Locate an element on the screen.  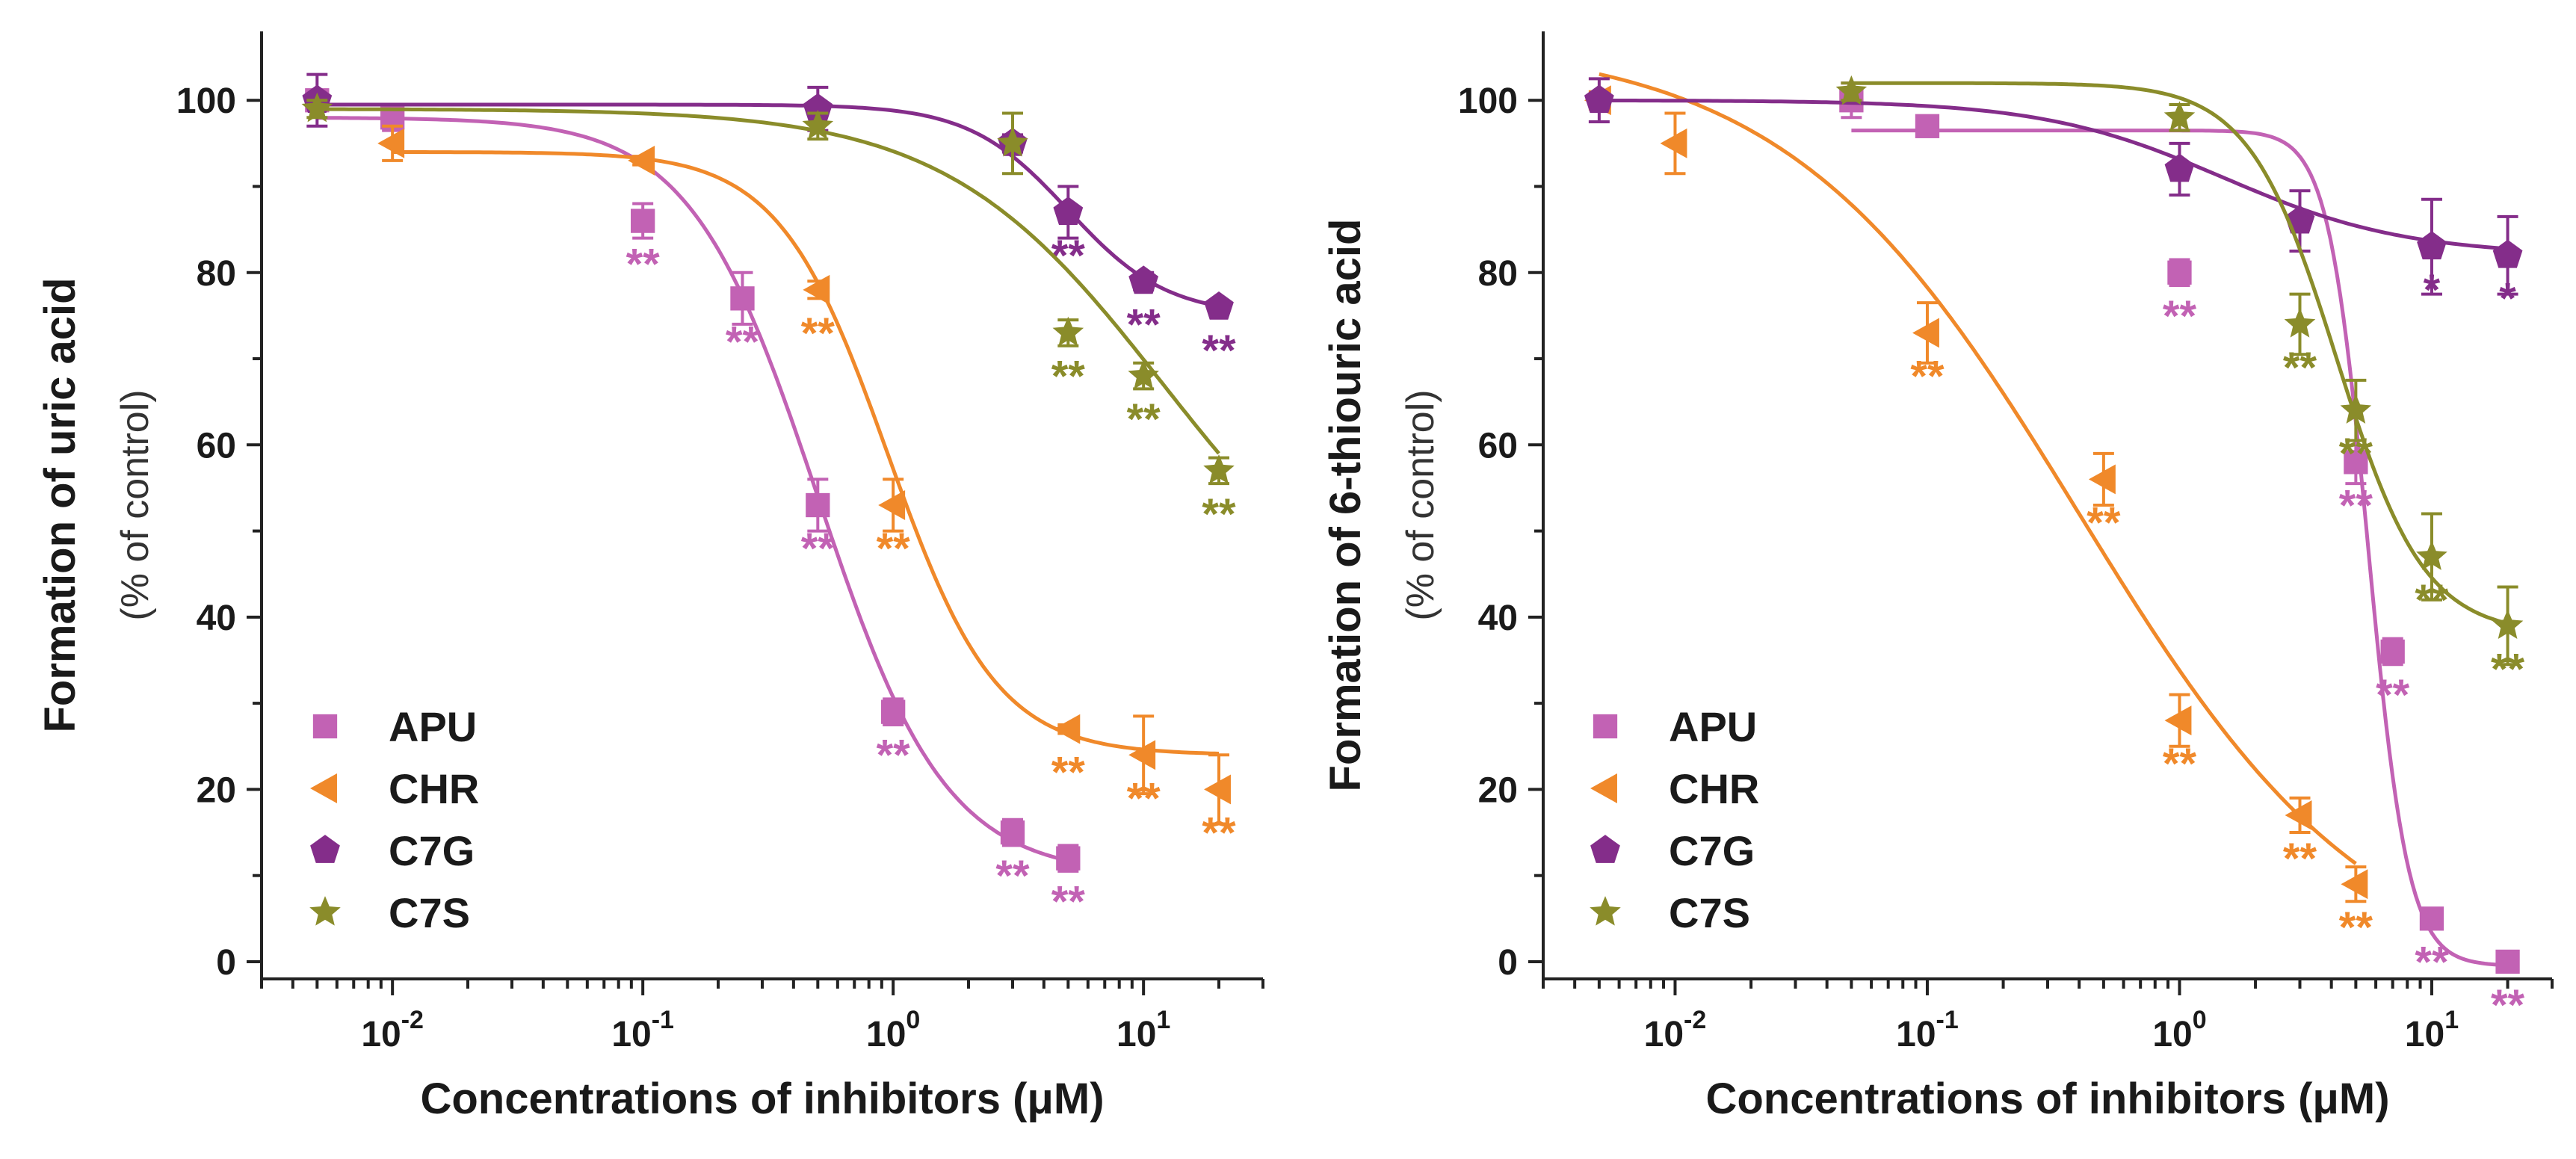
y-axis-title: Formation of 6-thiouric acid is located at coordinates (1345, 505).